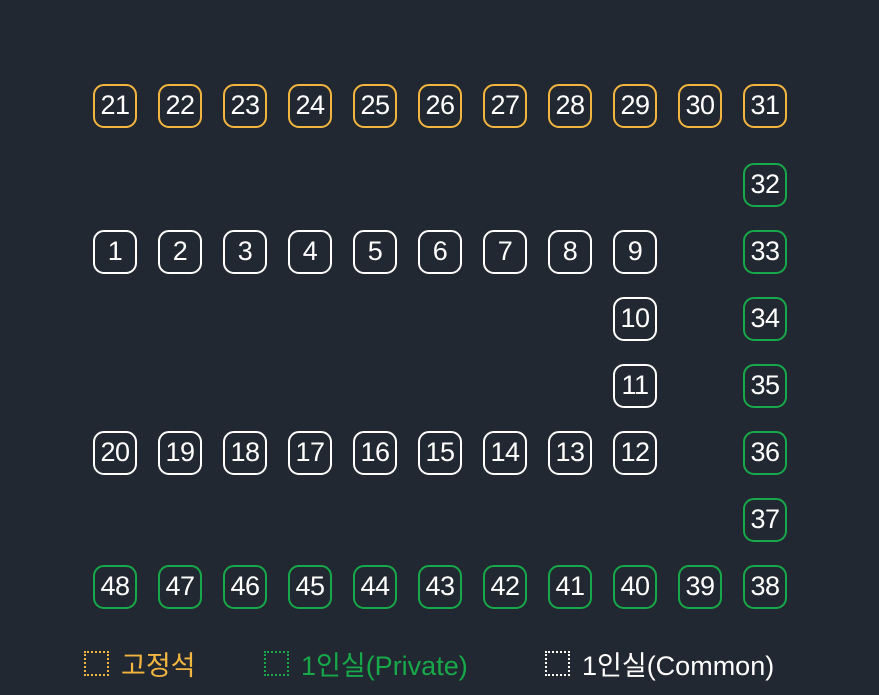 Image resolution: width=879 pixels, height=695 pixels. I want to click on seat-4-button: 4, so click(310, 252).